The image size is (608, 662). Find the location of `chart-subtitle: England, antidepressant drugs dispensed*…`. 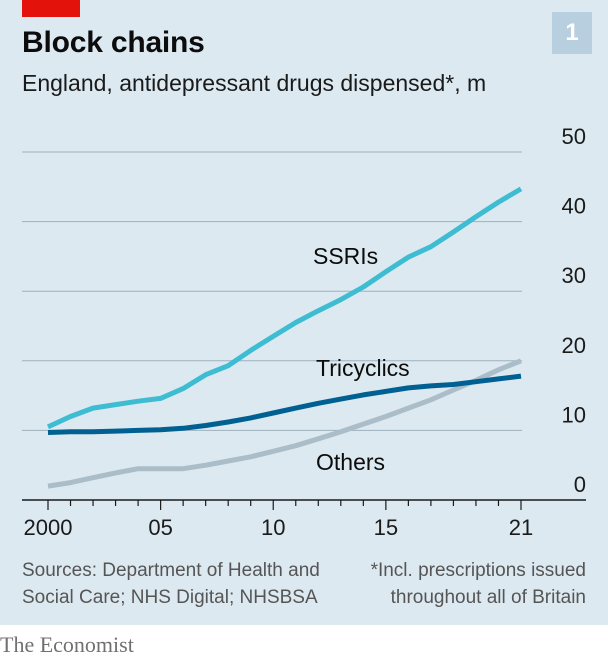

chart-subtitle: England, antidepressant drugs dispensed*… is located at coordinates (254, 83).